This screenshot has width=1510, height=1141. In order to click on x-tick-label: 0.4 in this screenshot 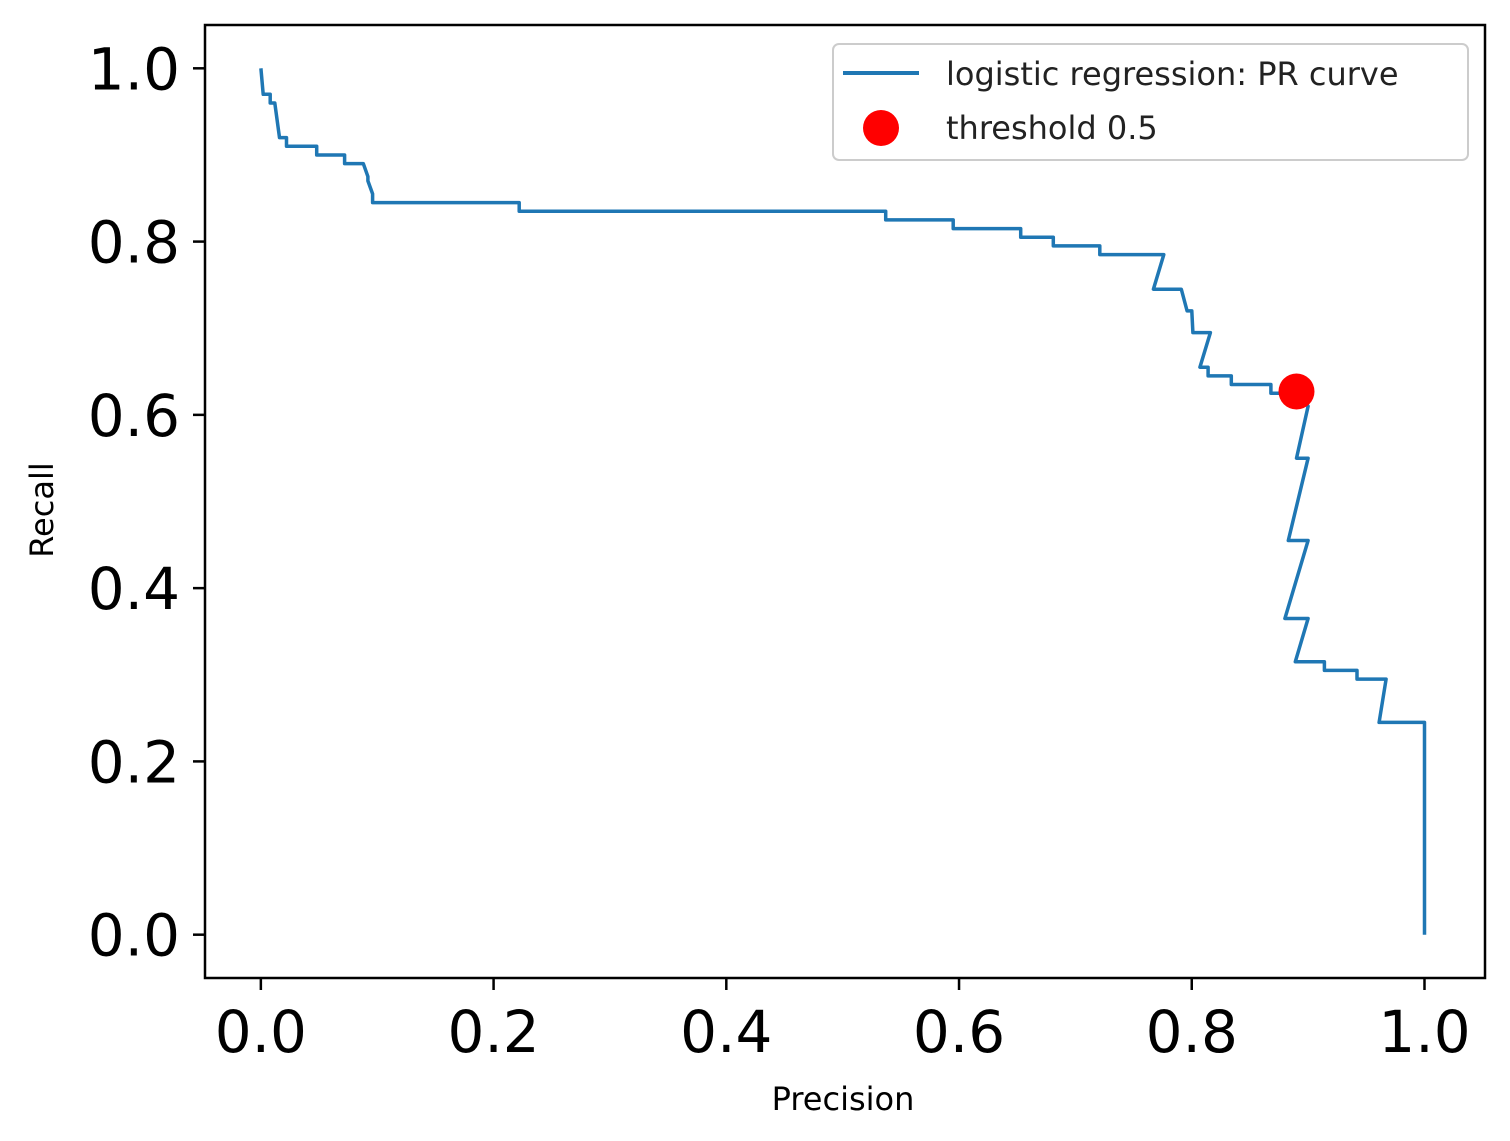, I will do `click(726, 1032)`.